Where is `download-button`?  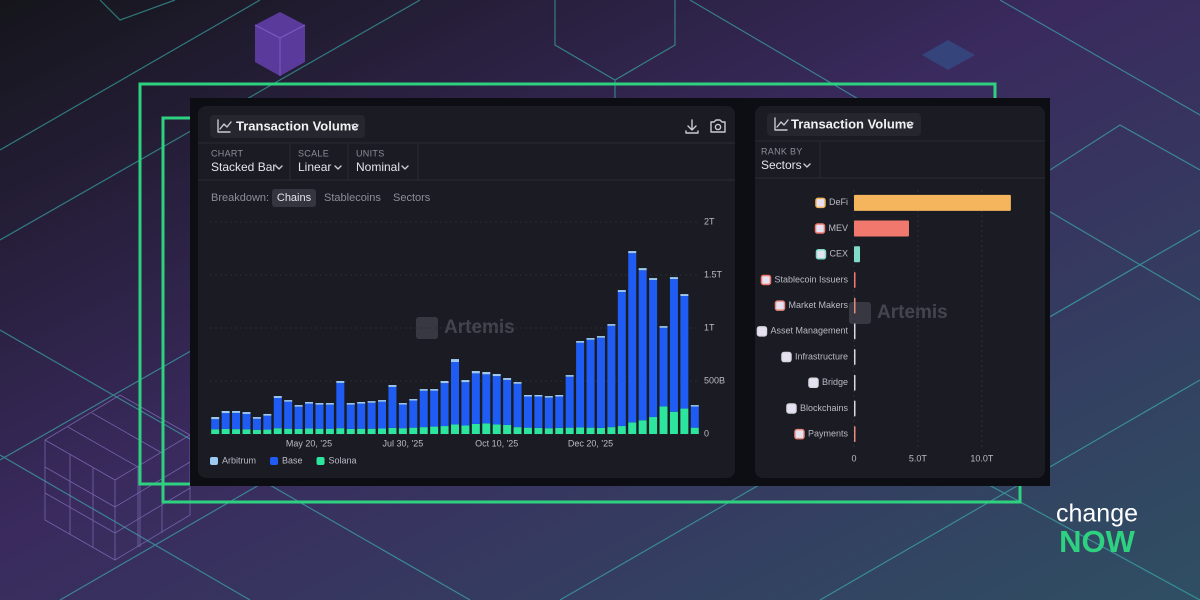
download-button is located at coordinates (692, 126).